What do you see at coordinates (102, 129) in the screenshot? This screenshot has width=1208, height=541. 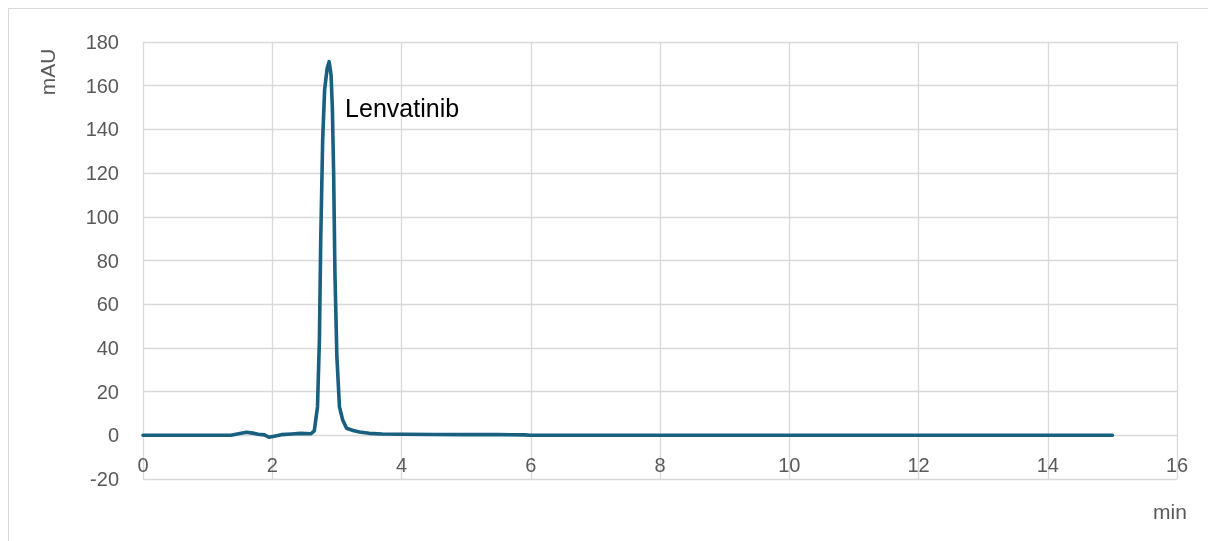 I see `y-tick-label: 140` at bounding box center [102, 129].